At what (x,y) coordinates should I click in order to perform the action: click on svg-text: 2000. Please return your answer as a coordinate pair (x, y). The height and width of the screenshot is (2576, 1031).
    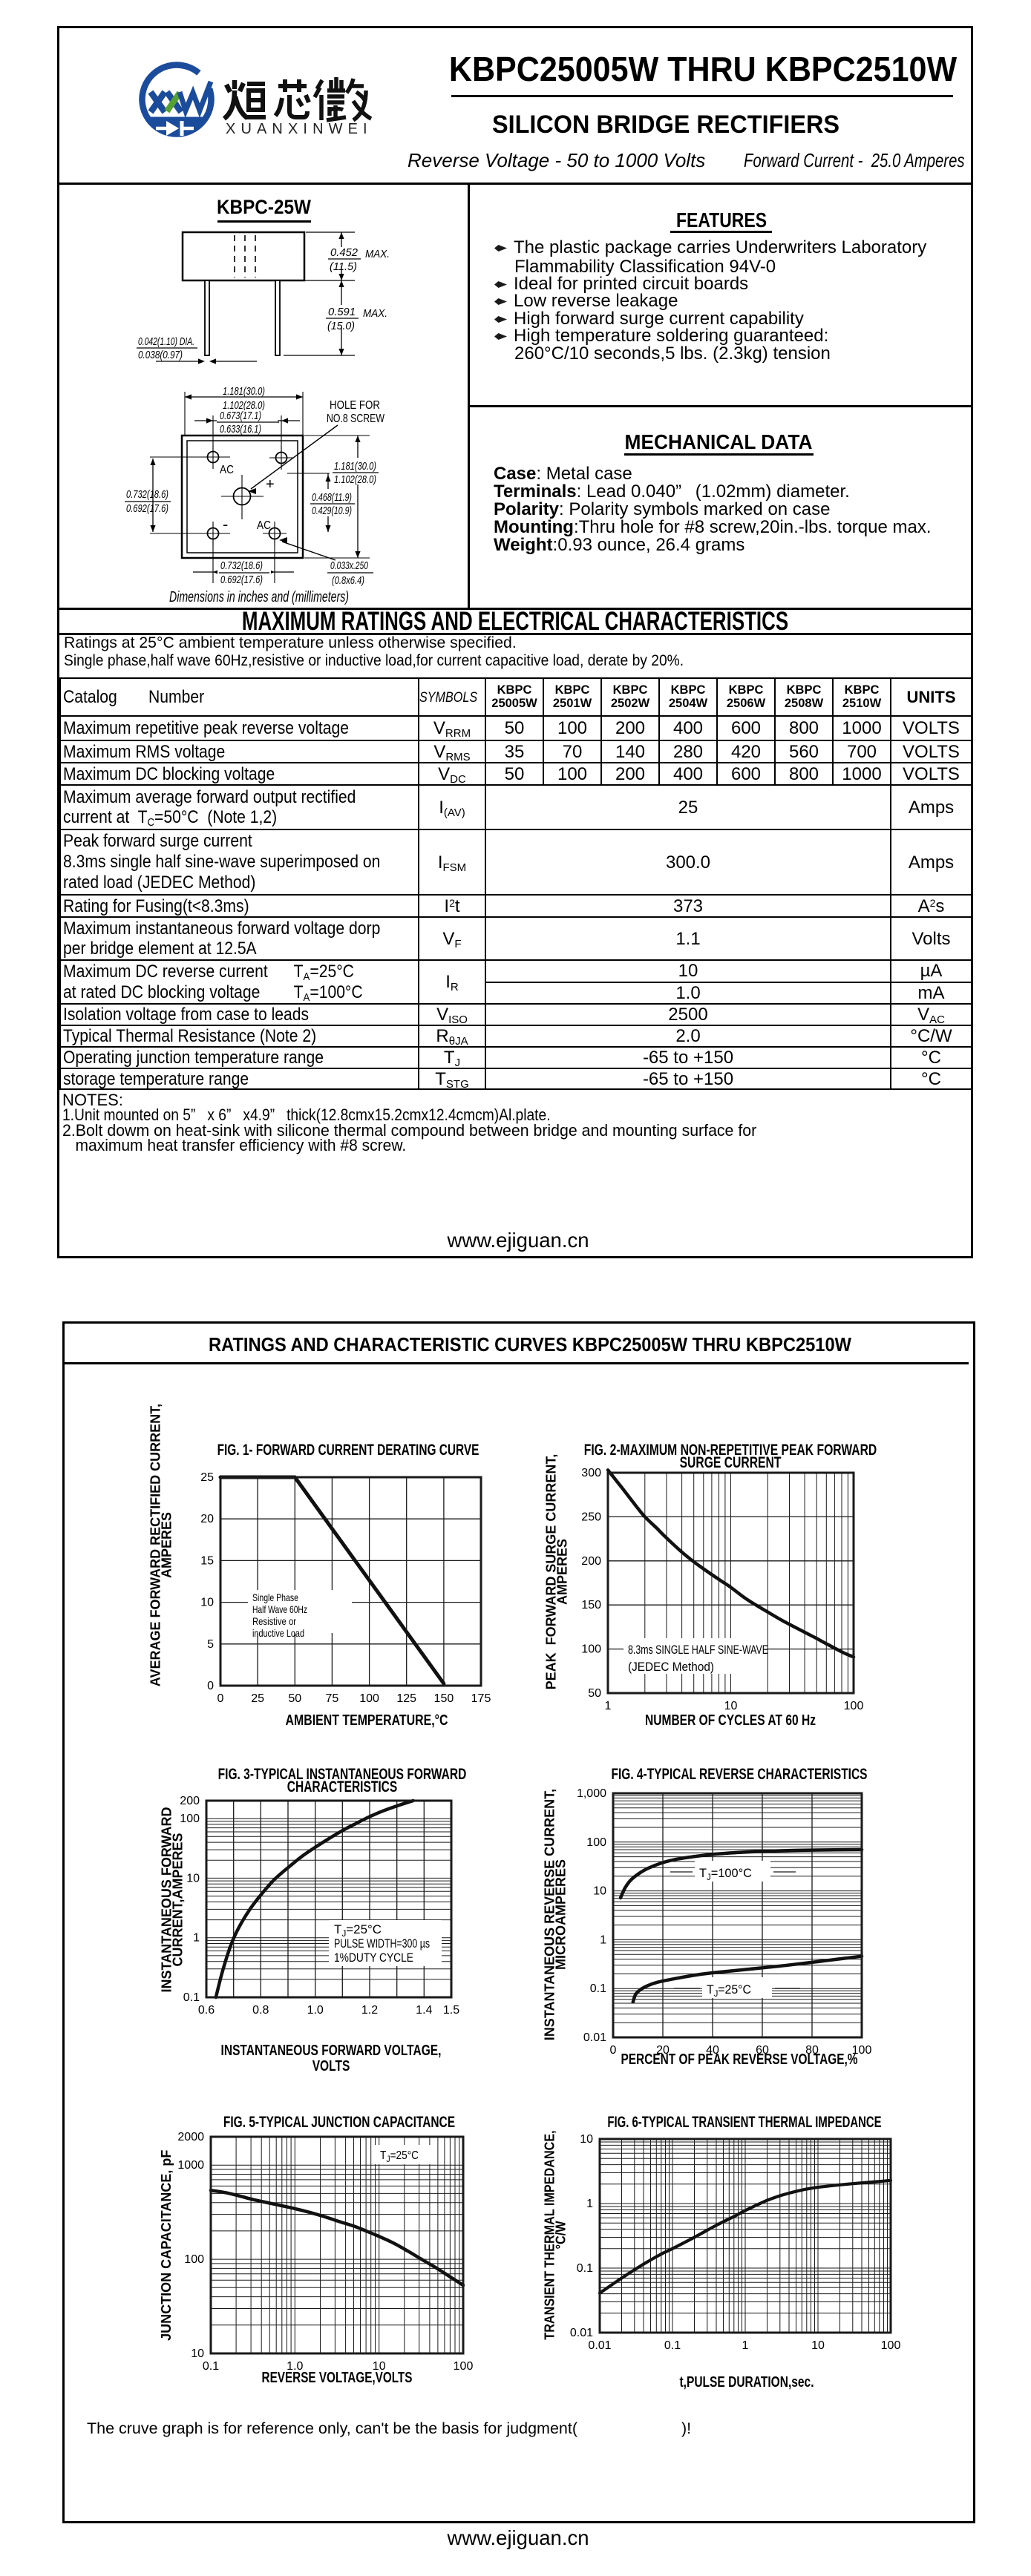
    Looking at the image, I should click on (190, 2137).